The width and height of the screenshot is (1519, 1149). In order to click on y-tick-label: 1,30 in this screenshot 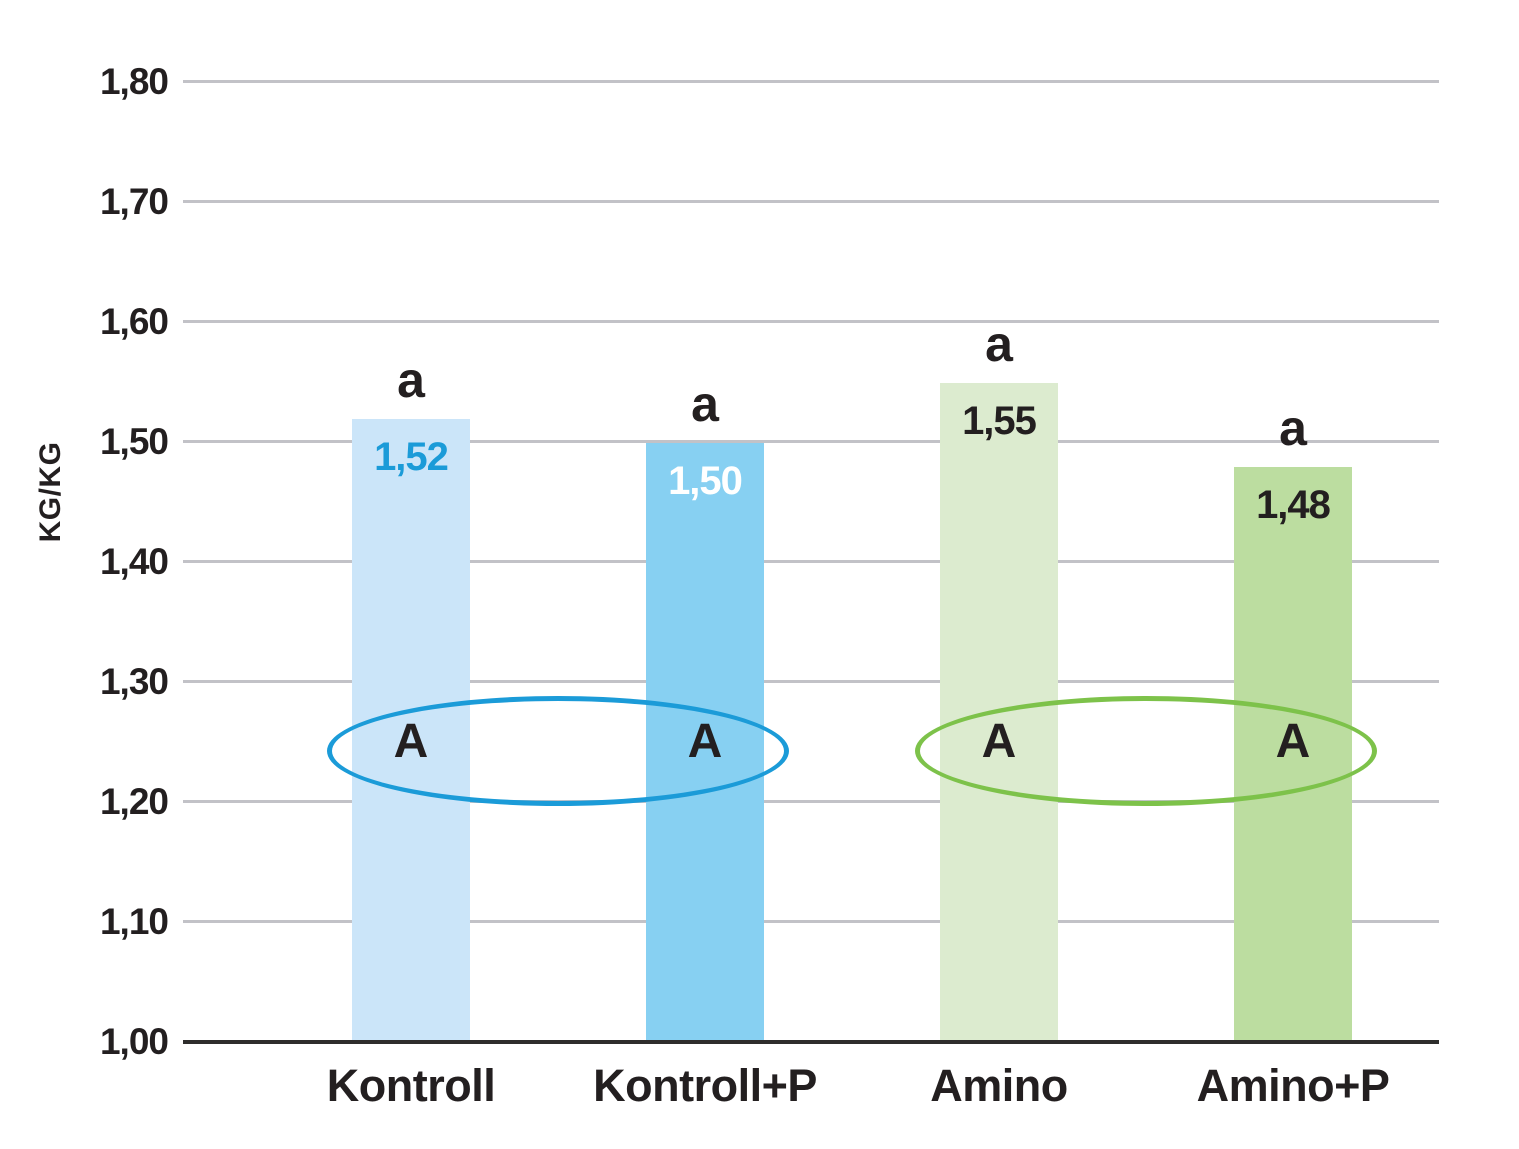, I will do `click(134, 681)`.